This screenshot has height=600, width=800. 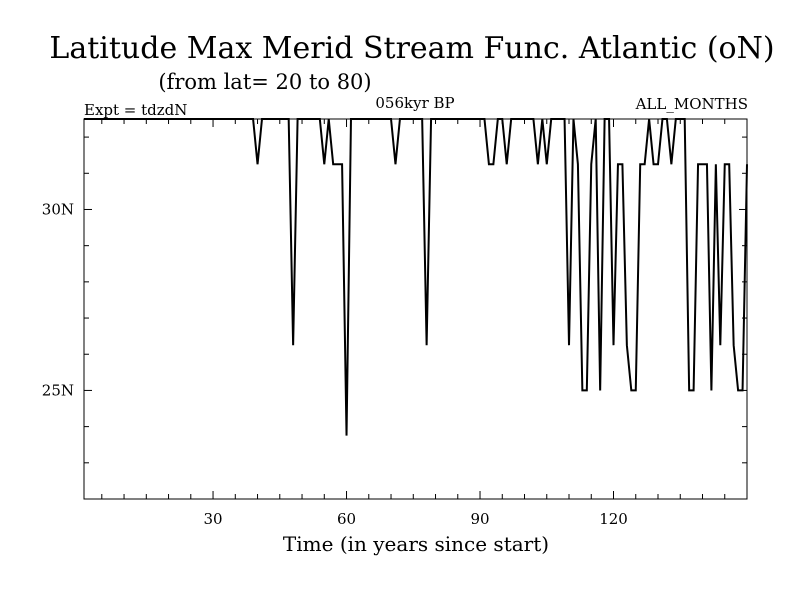 What do you see at coordinates (58, 299) in the screenshot?
I see `y-tick-labels: 25N 30N` at bounding box center [58, 299].